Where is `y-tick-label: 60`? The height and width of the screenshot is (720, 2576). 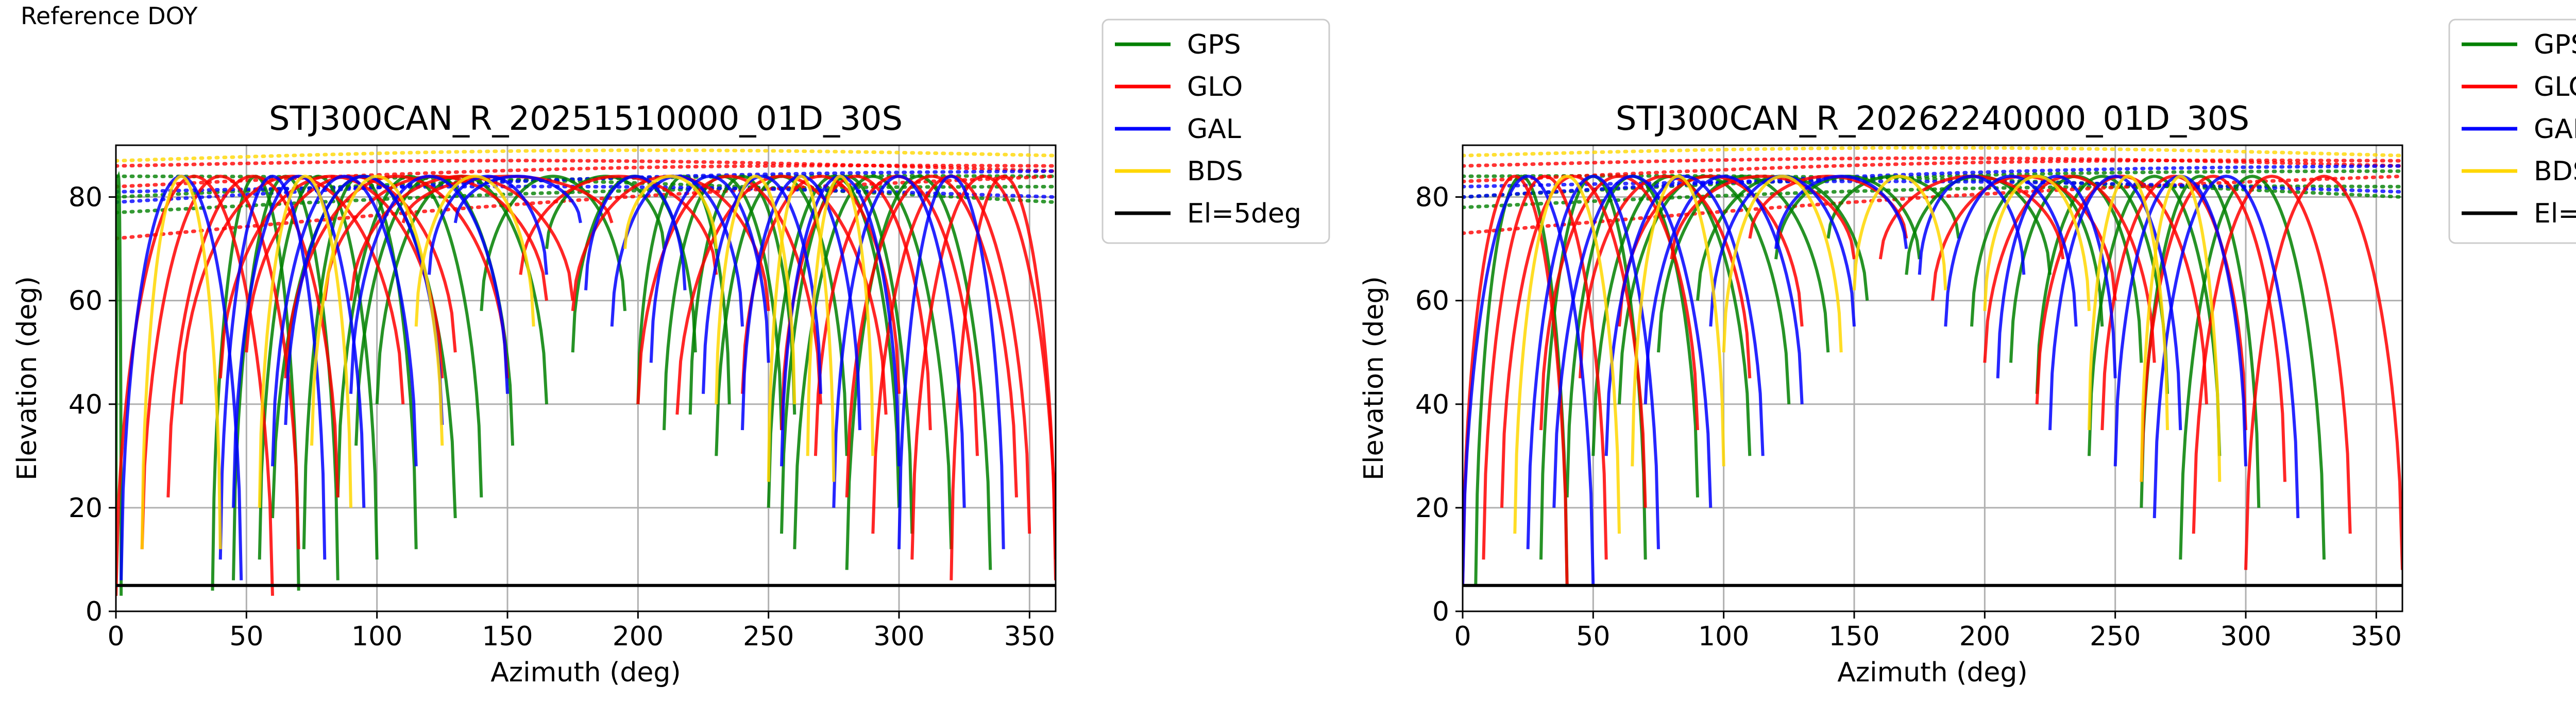 y-tick-label: 60 is located at coordinates (86, 301).